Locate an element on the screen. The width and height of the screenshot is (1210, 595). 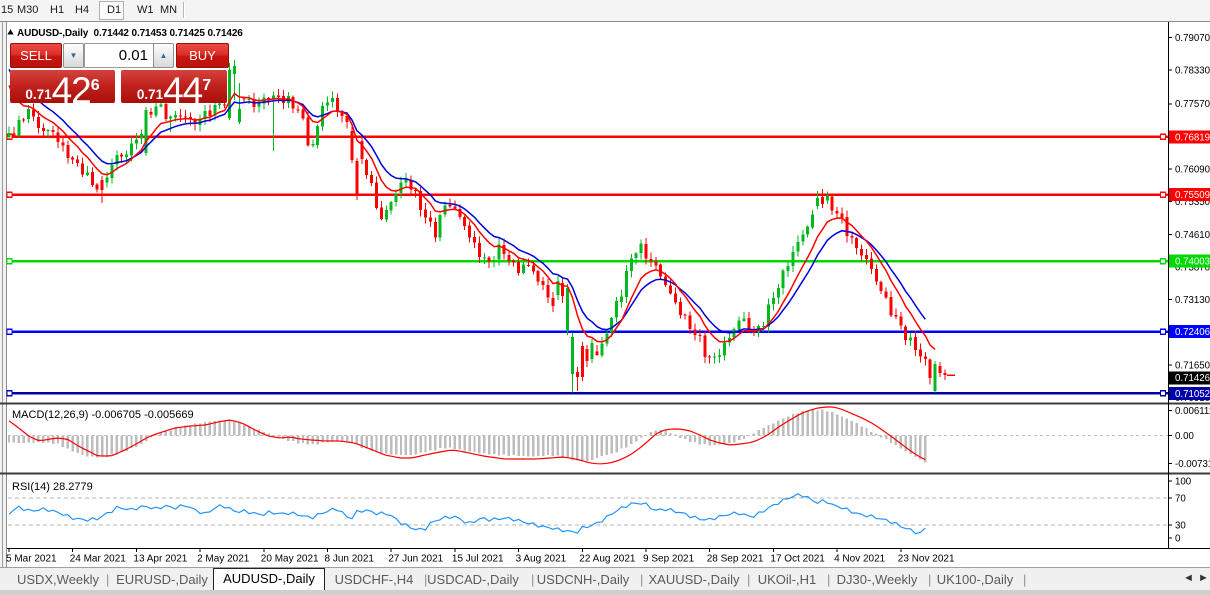
svg-text: 0.79070 is located at coordinates (1192, 38).